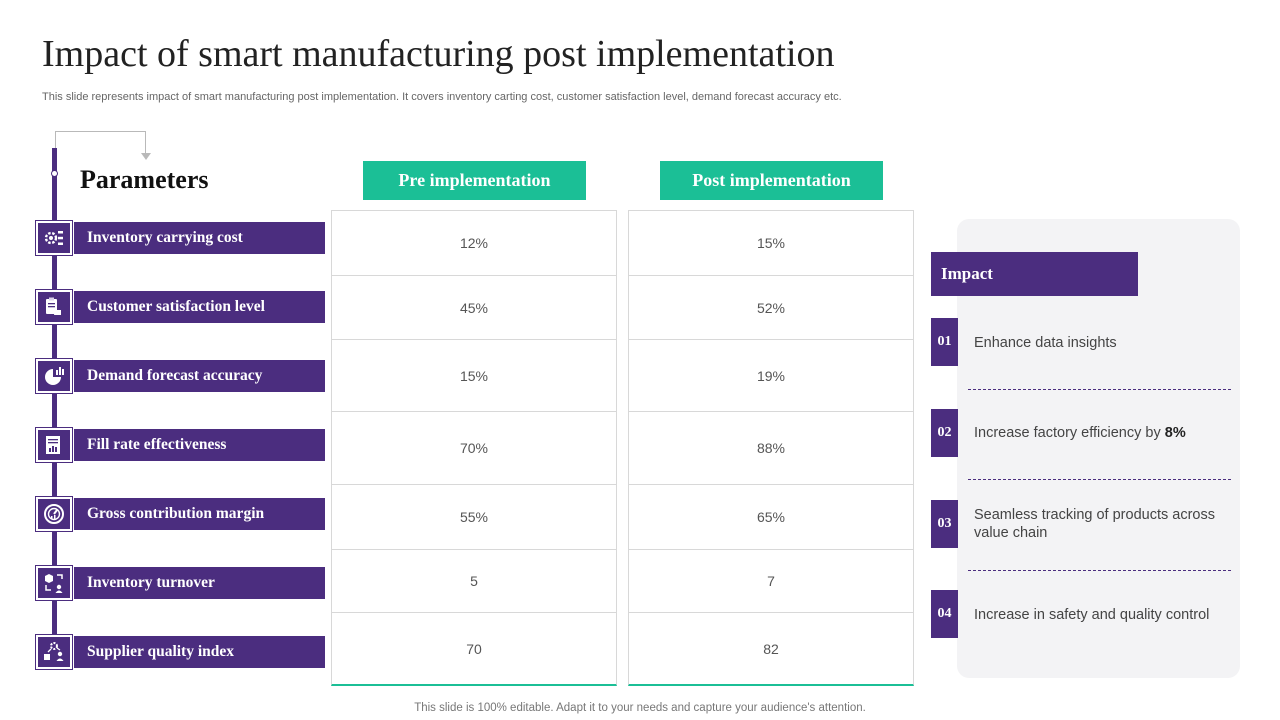 The height and width of the screenshot is (720, 1280). I want to click on table-cell: 5, so click(474, 580).